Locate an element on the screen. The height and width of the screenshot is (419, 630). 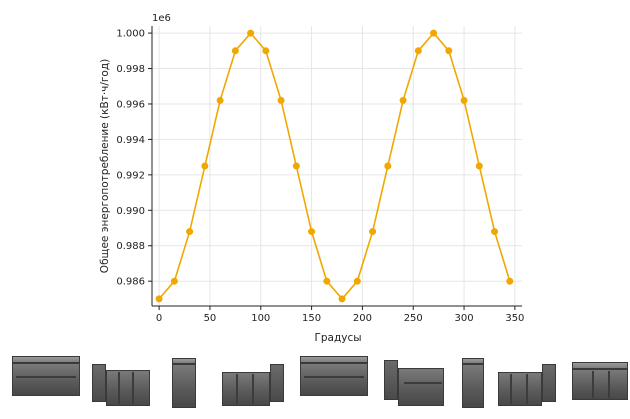
building-thumbnail-270deg is located at coordinates (473, 383).